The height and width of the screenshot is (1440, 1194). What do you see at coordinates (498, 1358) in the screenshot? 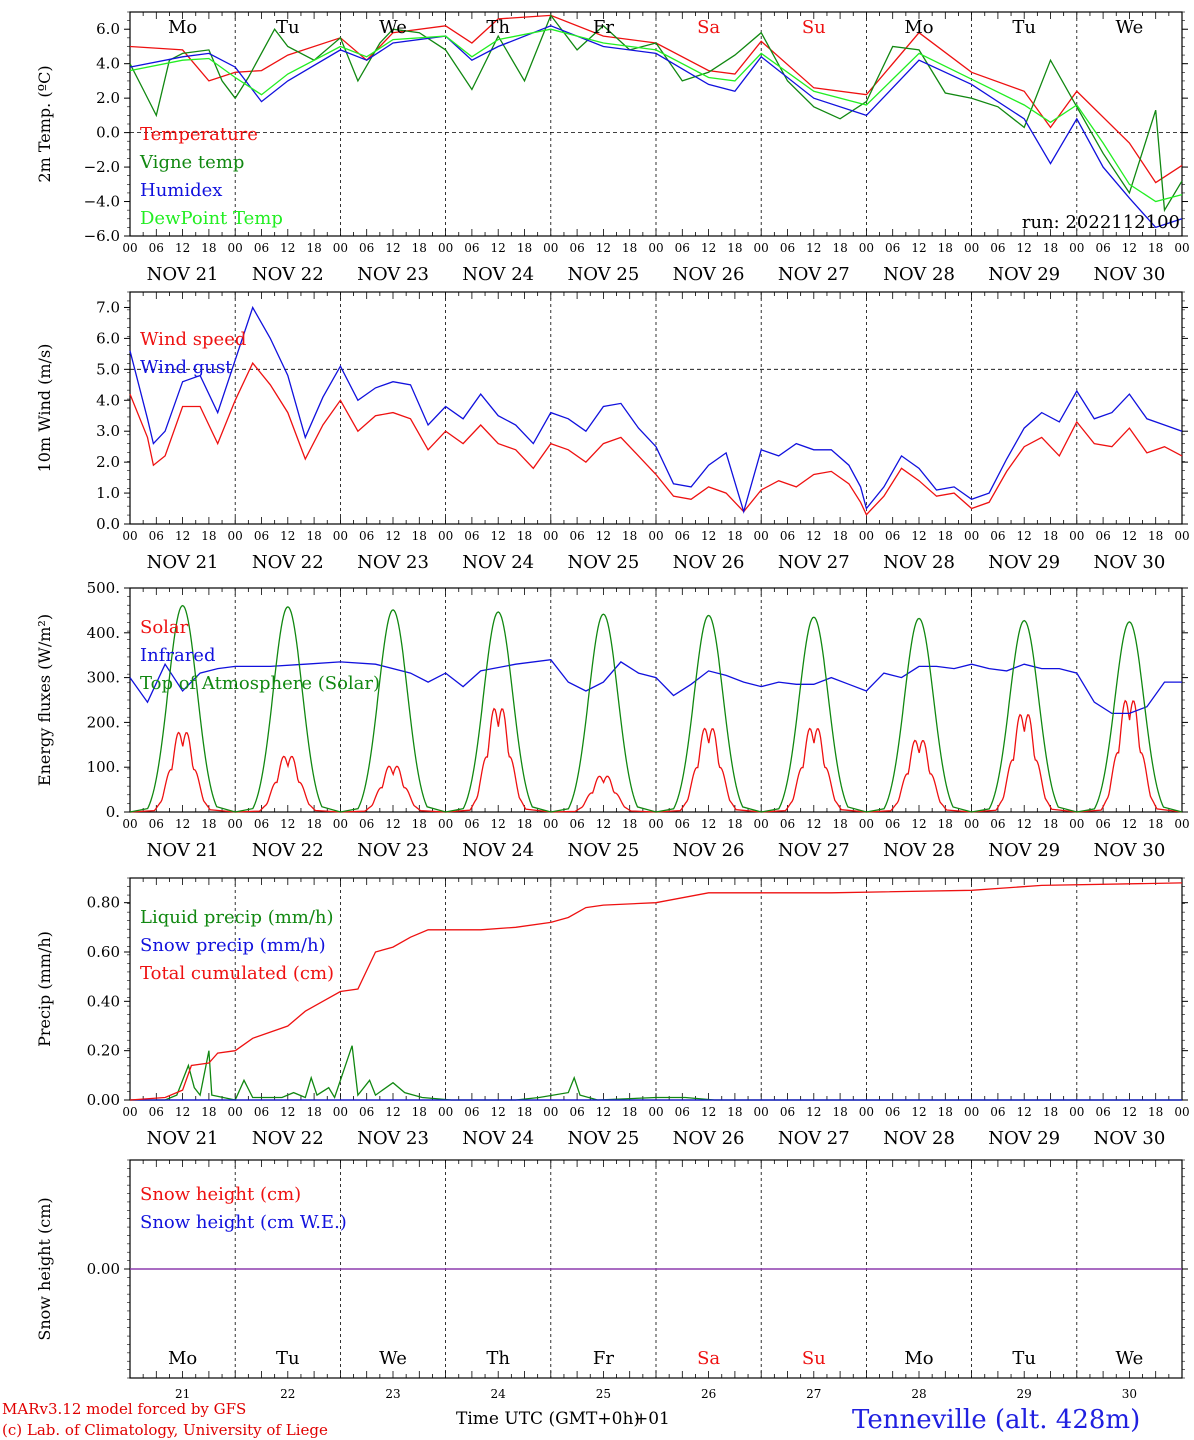
I see `weekday-label: Th` at bounding box center [498, 1358].